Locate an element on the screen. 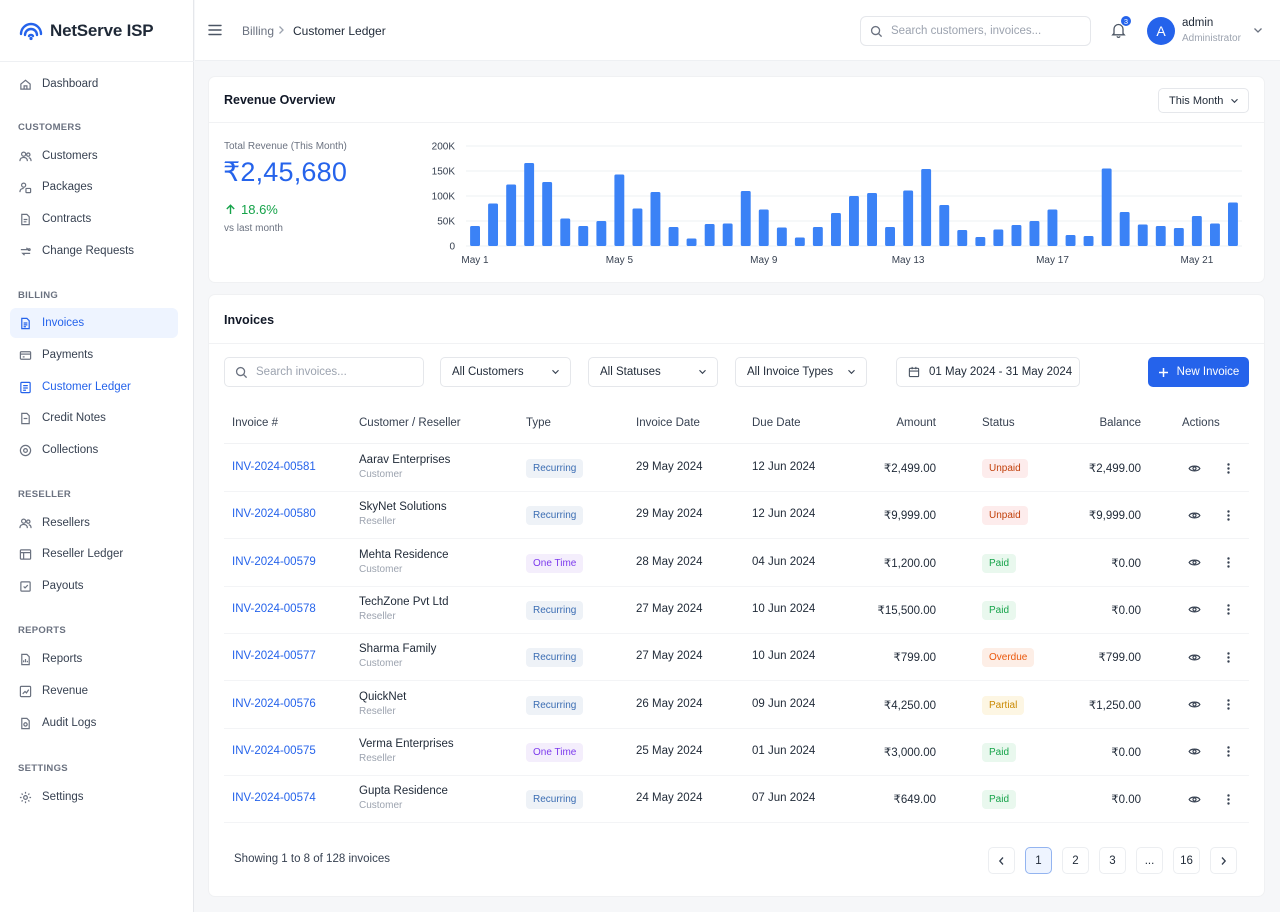  new-invoice-button: New Invoice is located at coordinates (1198, 372).